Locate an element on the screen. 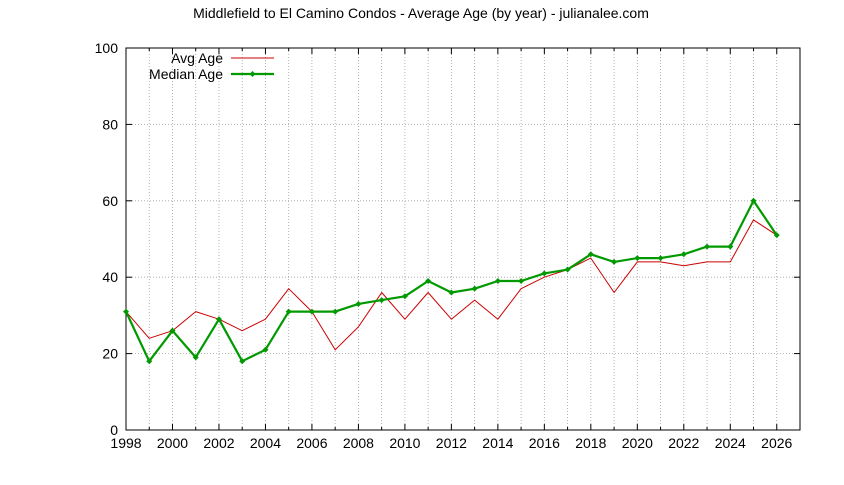 This screenshot has width=844, height=485. y-tick-label: 0 is located at coordinates (114, 430).